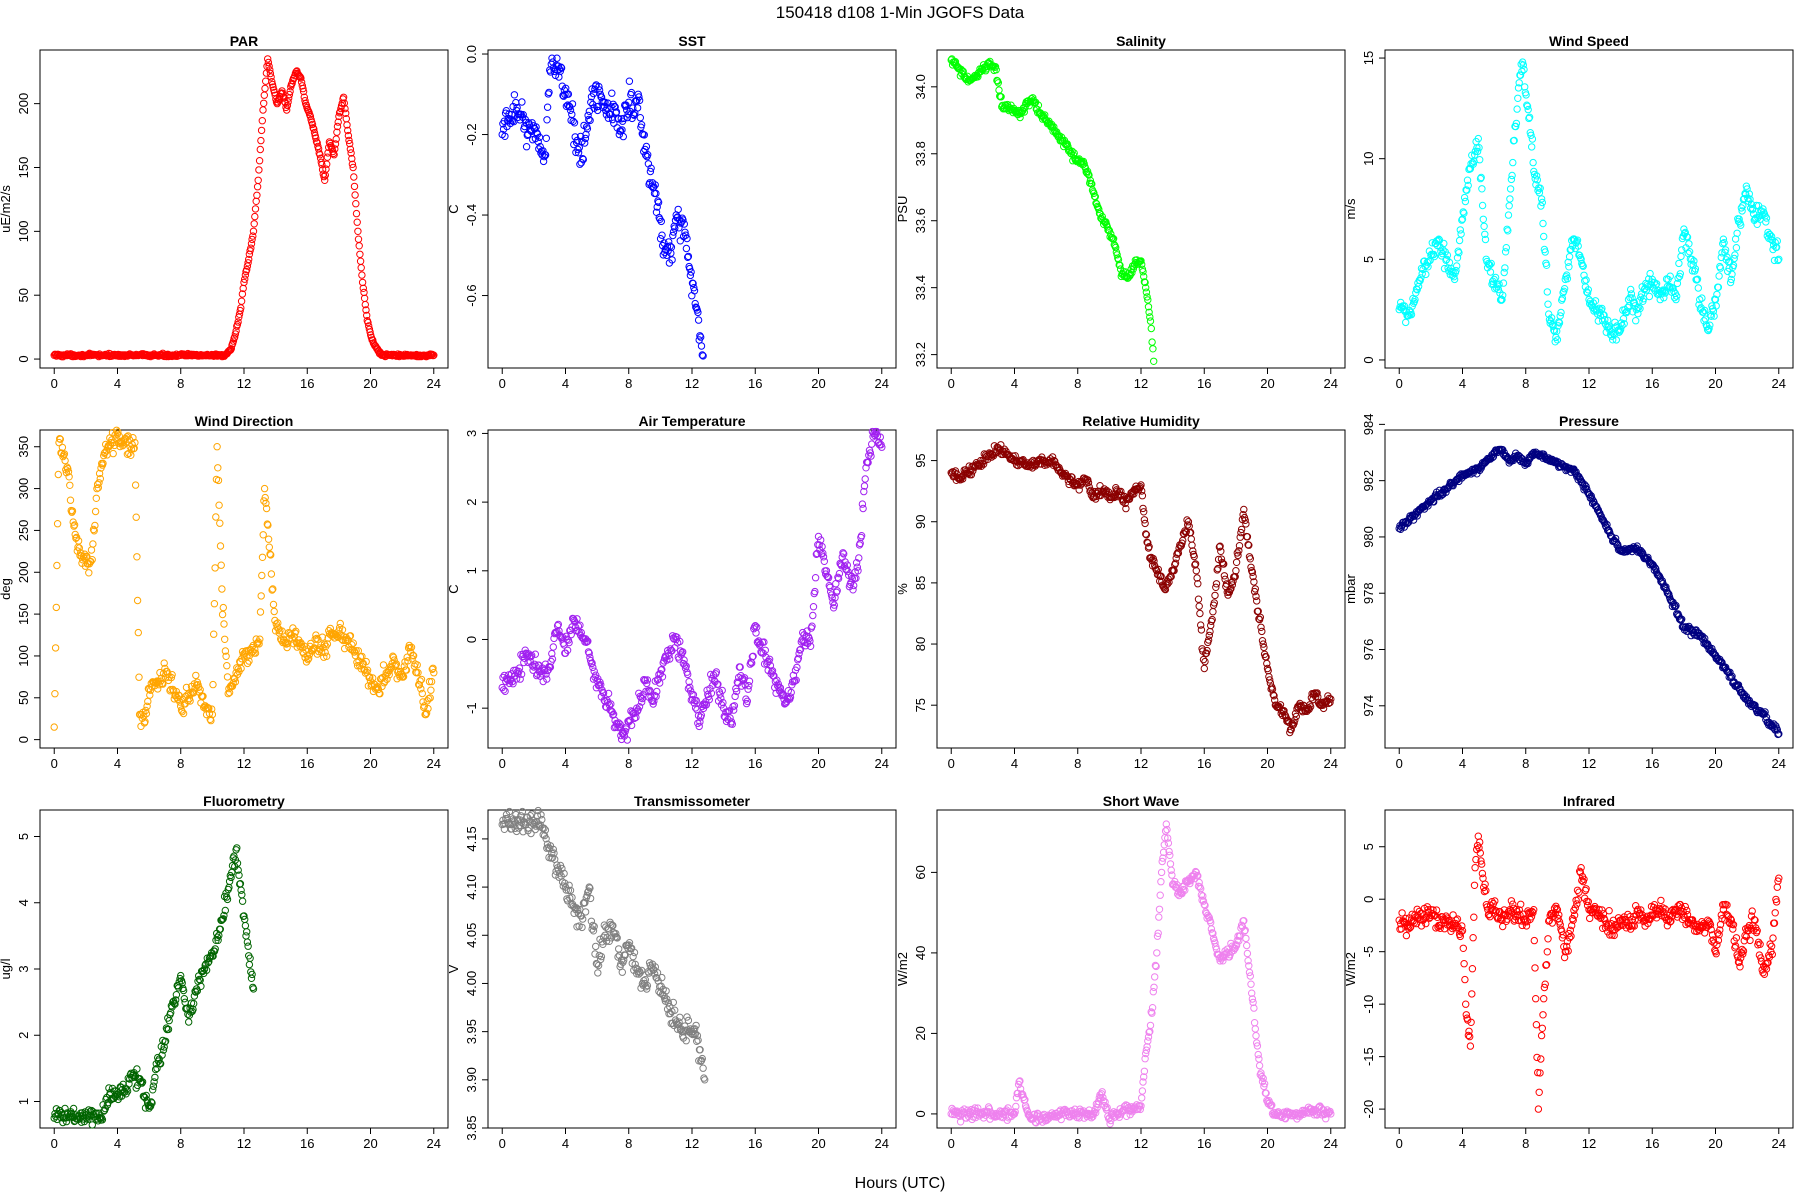  What do you see at coordinates (471, 935) in the screenshot?
I see `y-tick-label: 4.05` at bounding box center [471, 935].